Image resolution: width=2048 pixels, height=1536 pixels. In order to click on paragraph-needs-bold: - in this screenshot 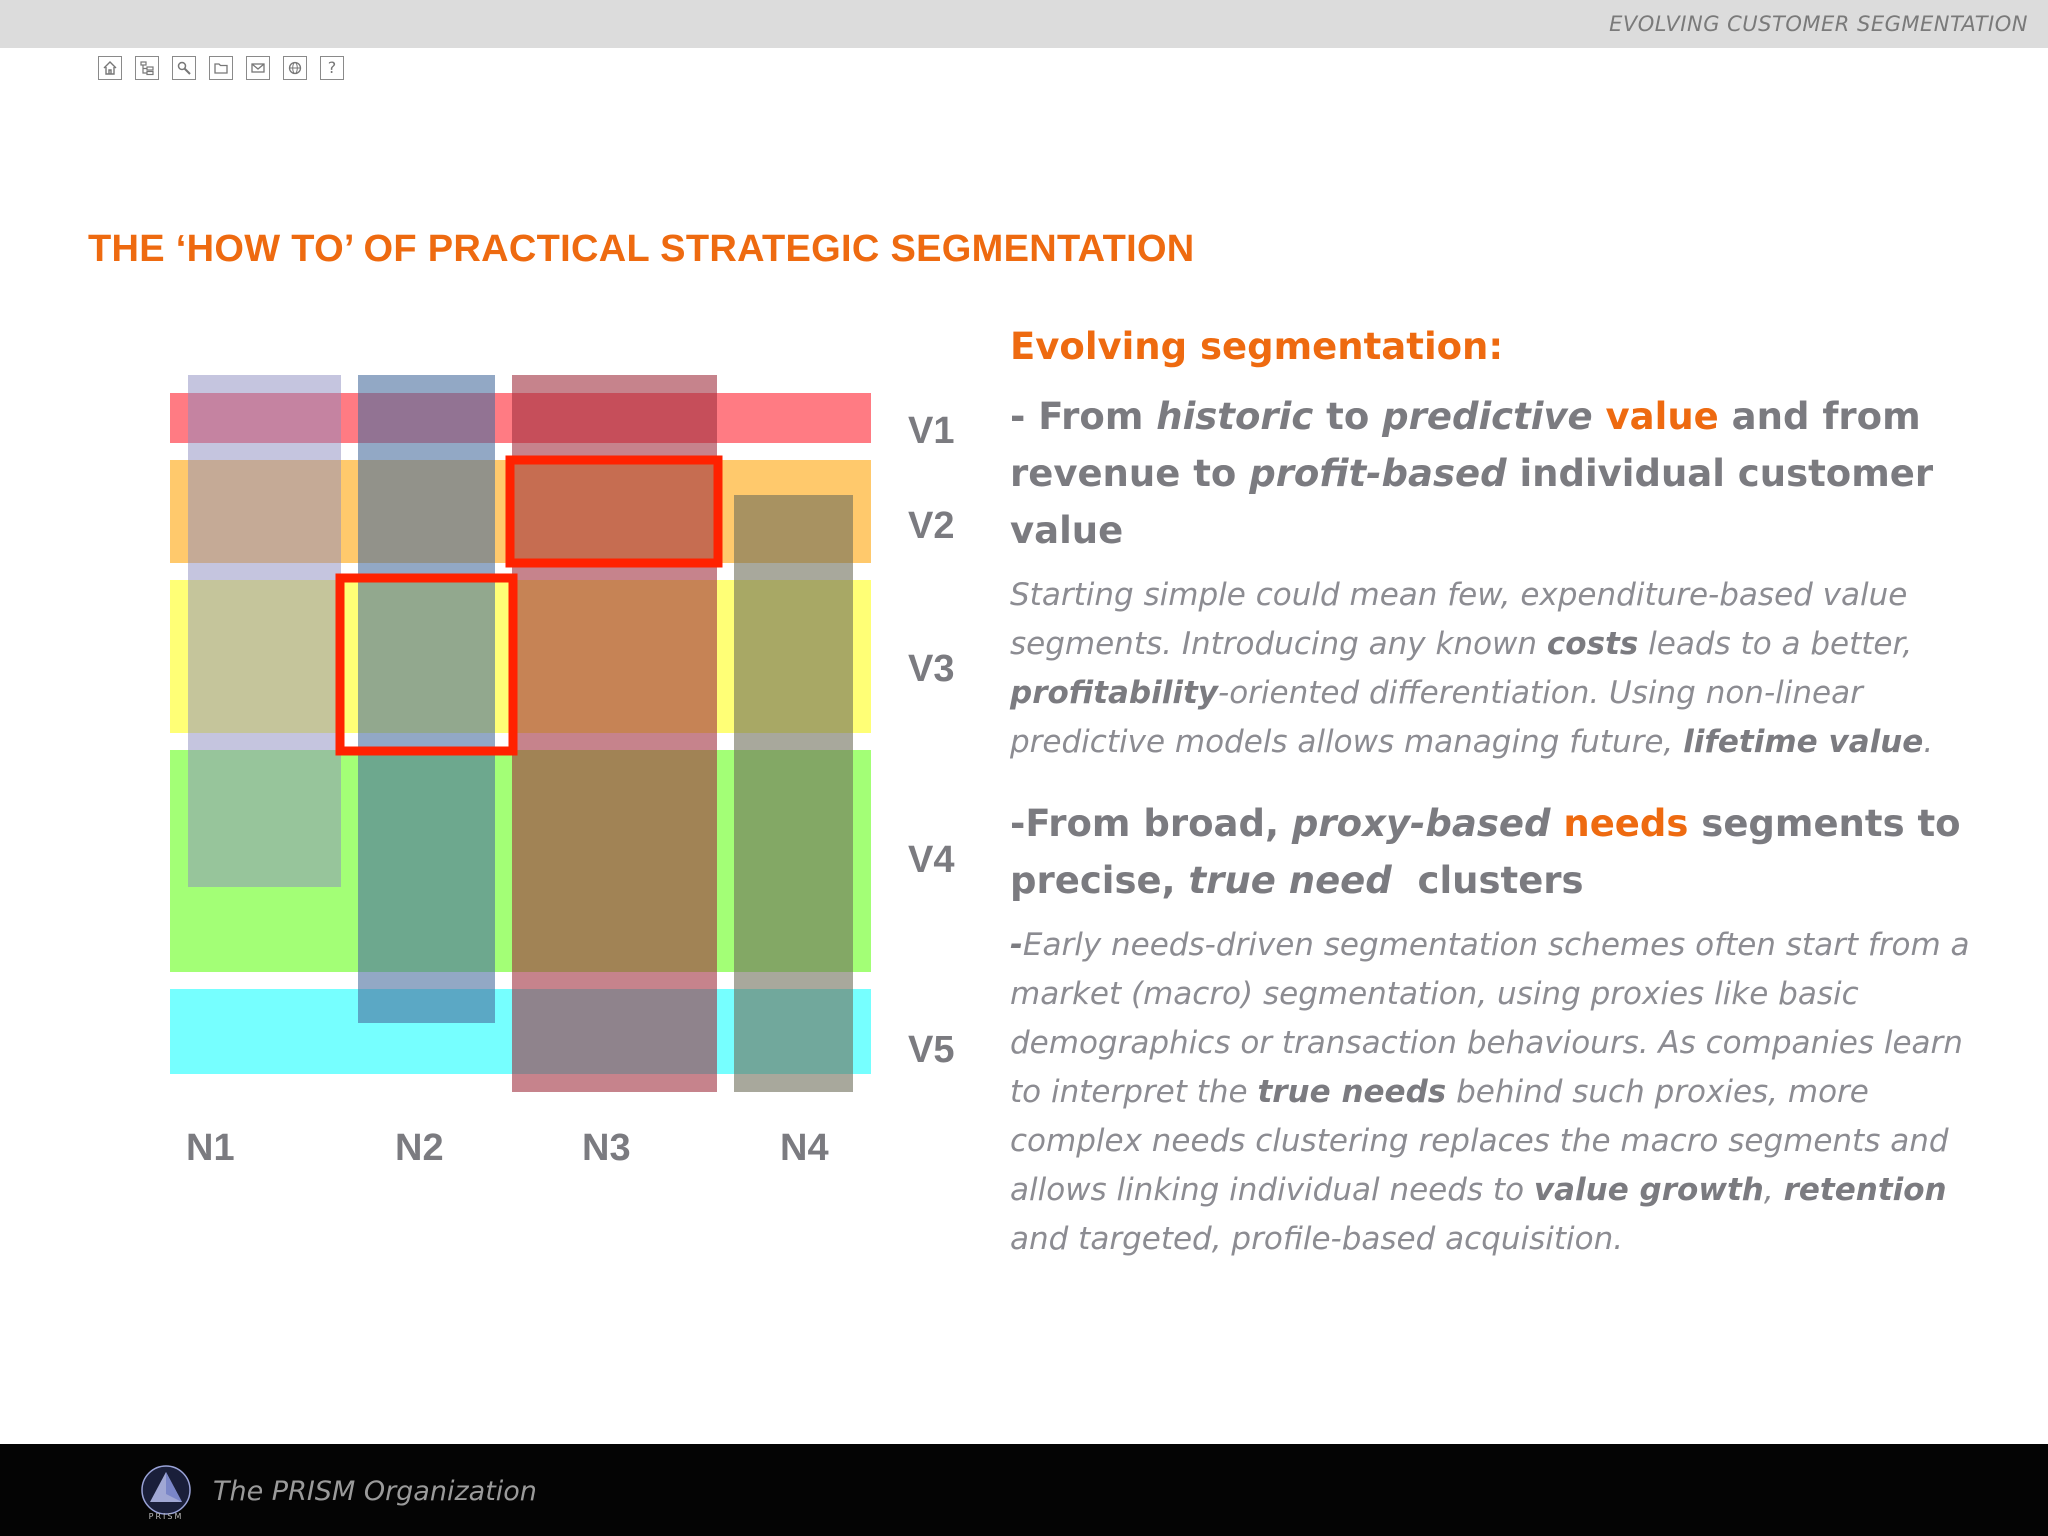, I will do `click(1016, 945)`.